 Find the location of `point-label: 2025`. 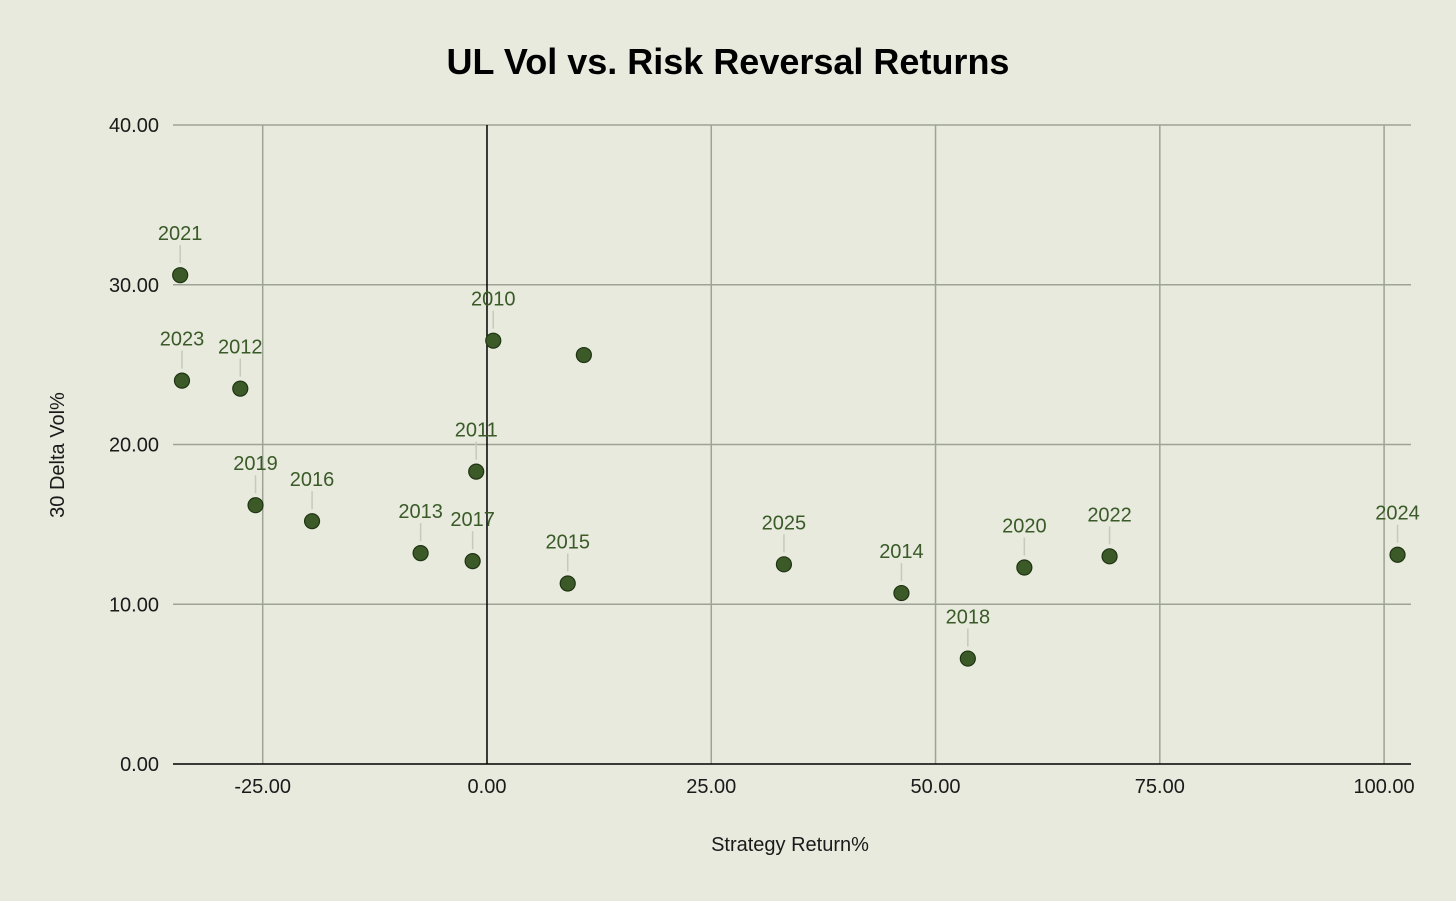

point-label: 2025 is located at coordinates (784, 523).